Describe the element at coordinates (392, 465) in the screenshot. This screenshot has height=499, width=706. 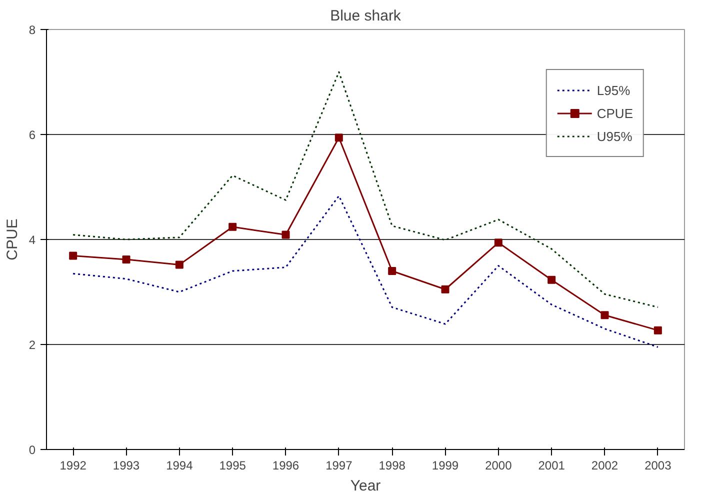
I see `x-tick-label: 1998` at that location.